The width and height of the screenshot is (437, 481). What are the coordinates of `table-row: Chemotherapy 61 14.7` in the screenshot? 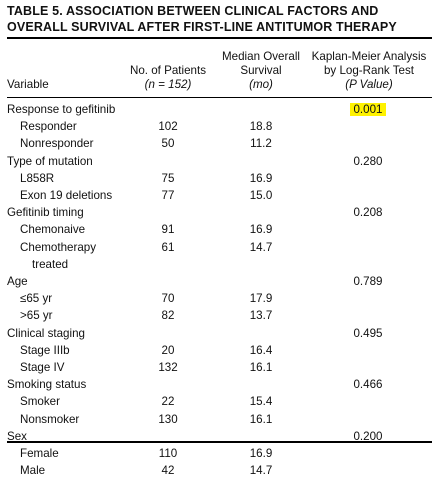 It's located at (218, 249).